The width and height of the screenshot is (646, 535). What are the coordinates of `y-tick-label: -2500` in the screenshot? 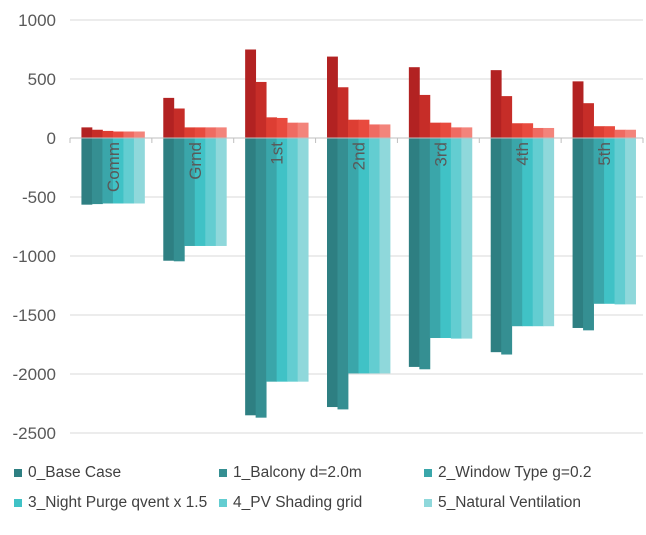 It's located at (34, 433).